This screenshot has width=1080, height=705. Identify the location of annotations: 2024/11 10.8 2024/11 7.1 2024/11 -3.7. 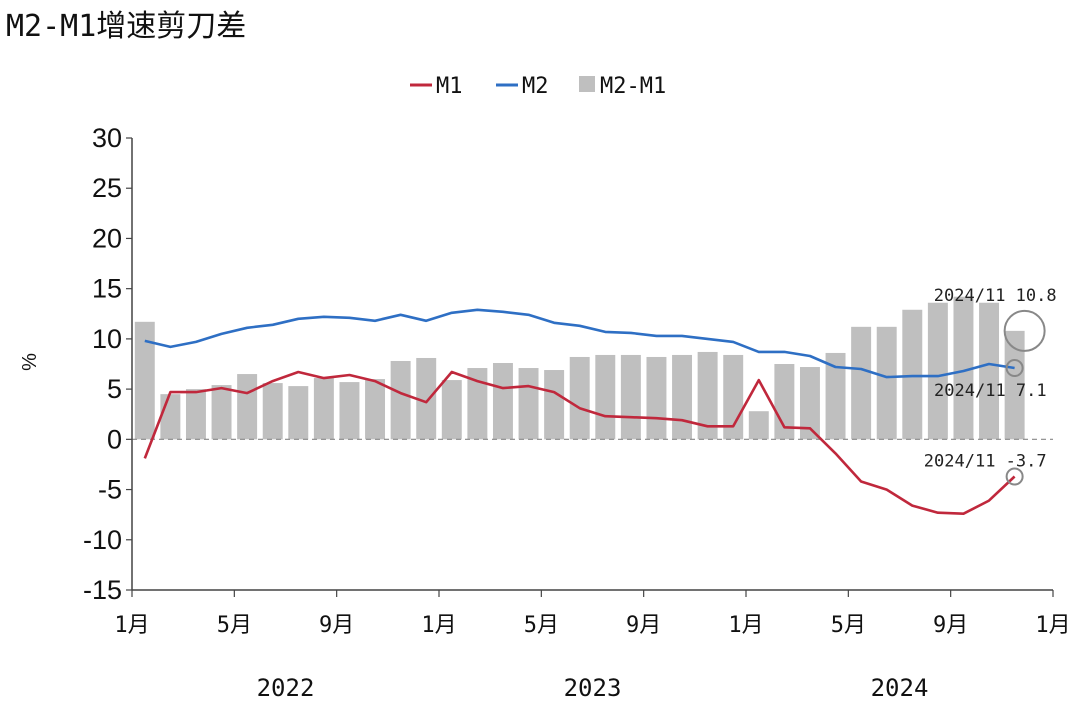
(990, 386).